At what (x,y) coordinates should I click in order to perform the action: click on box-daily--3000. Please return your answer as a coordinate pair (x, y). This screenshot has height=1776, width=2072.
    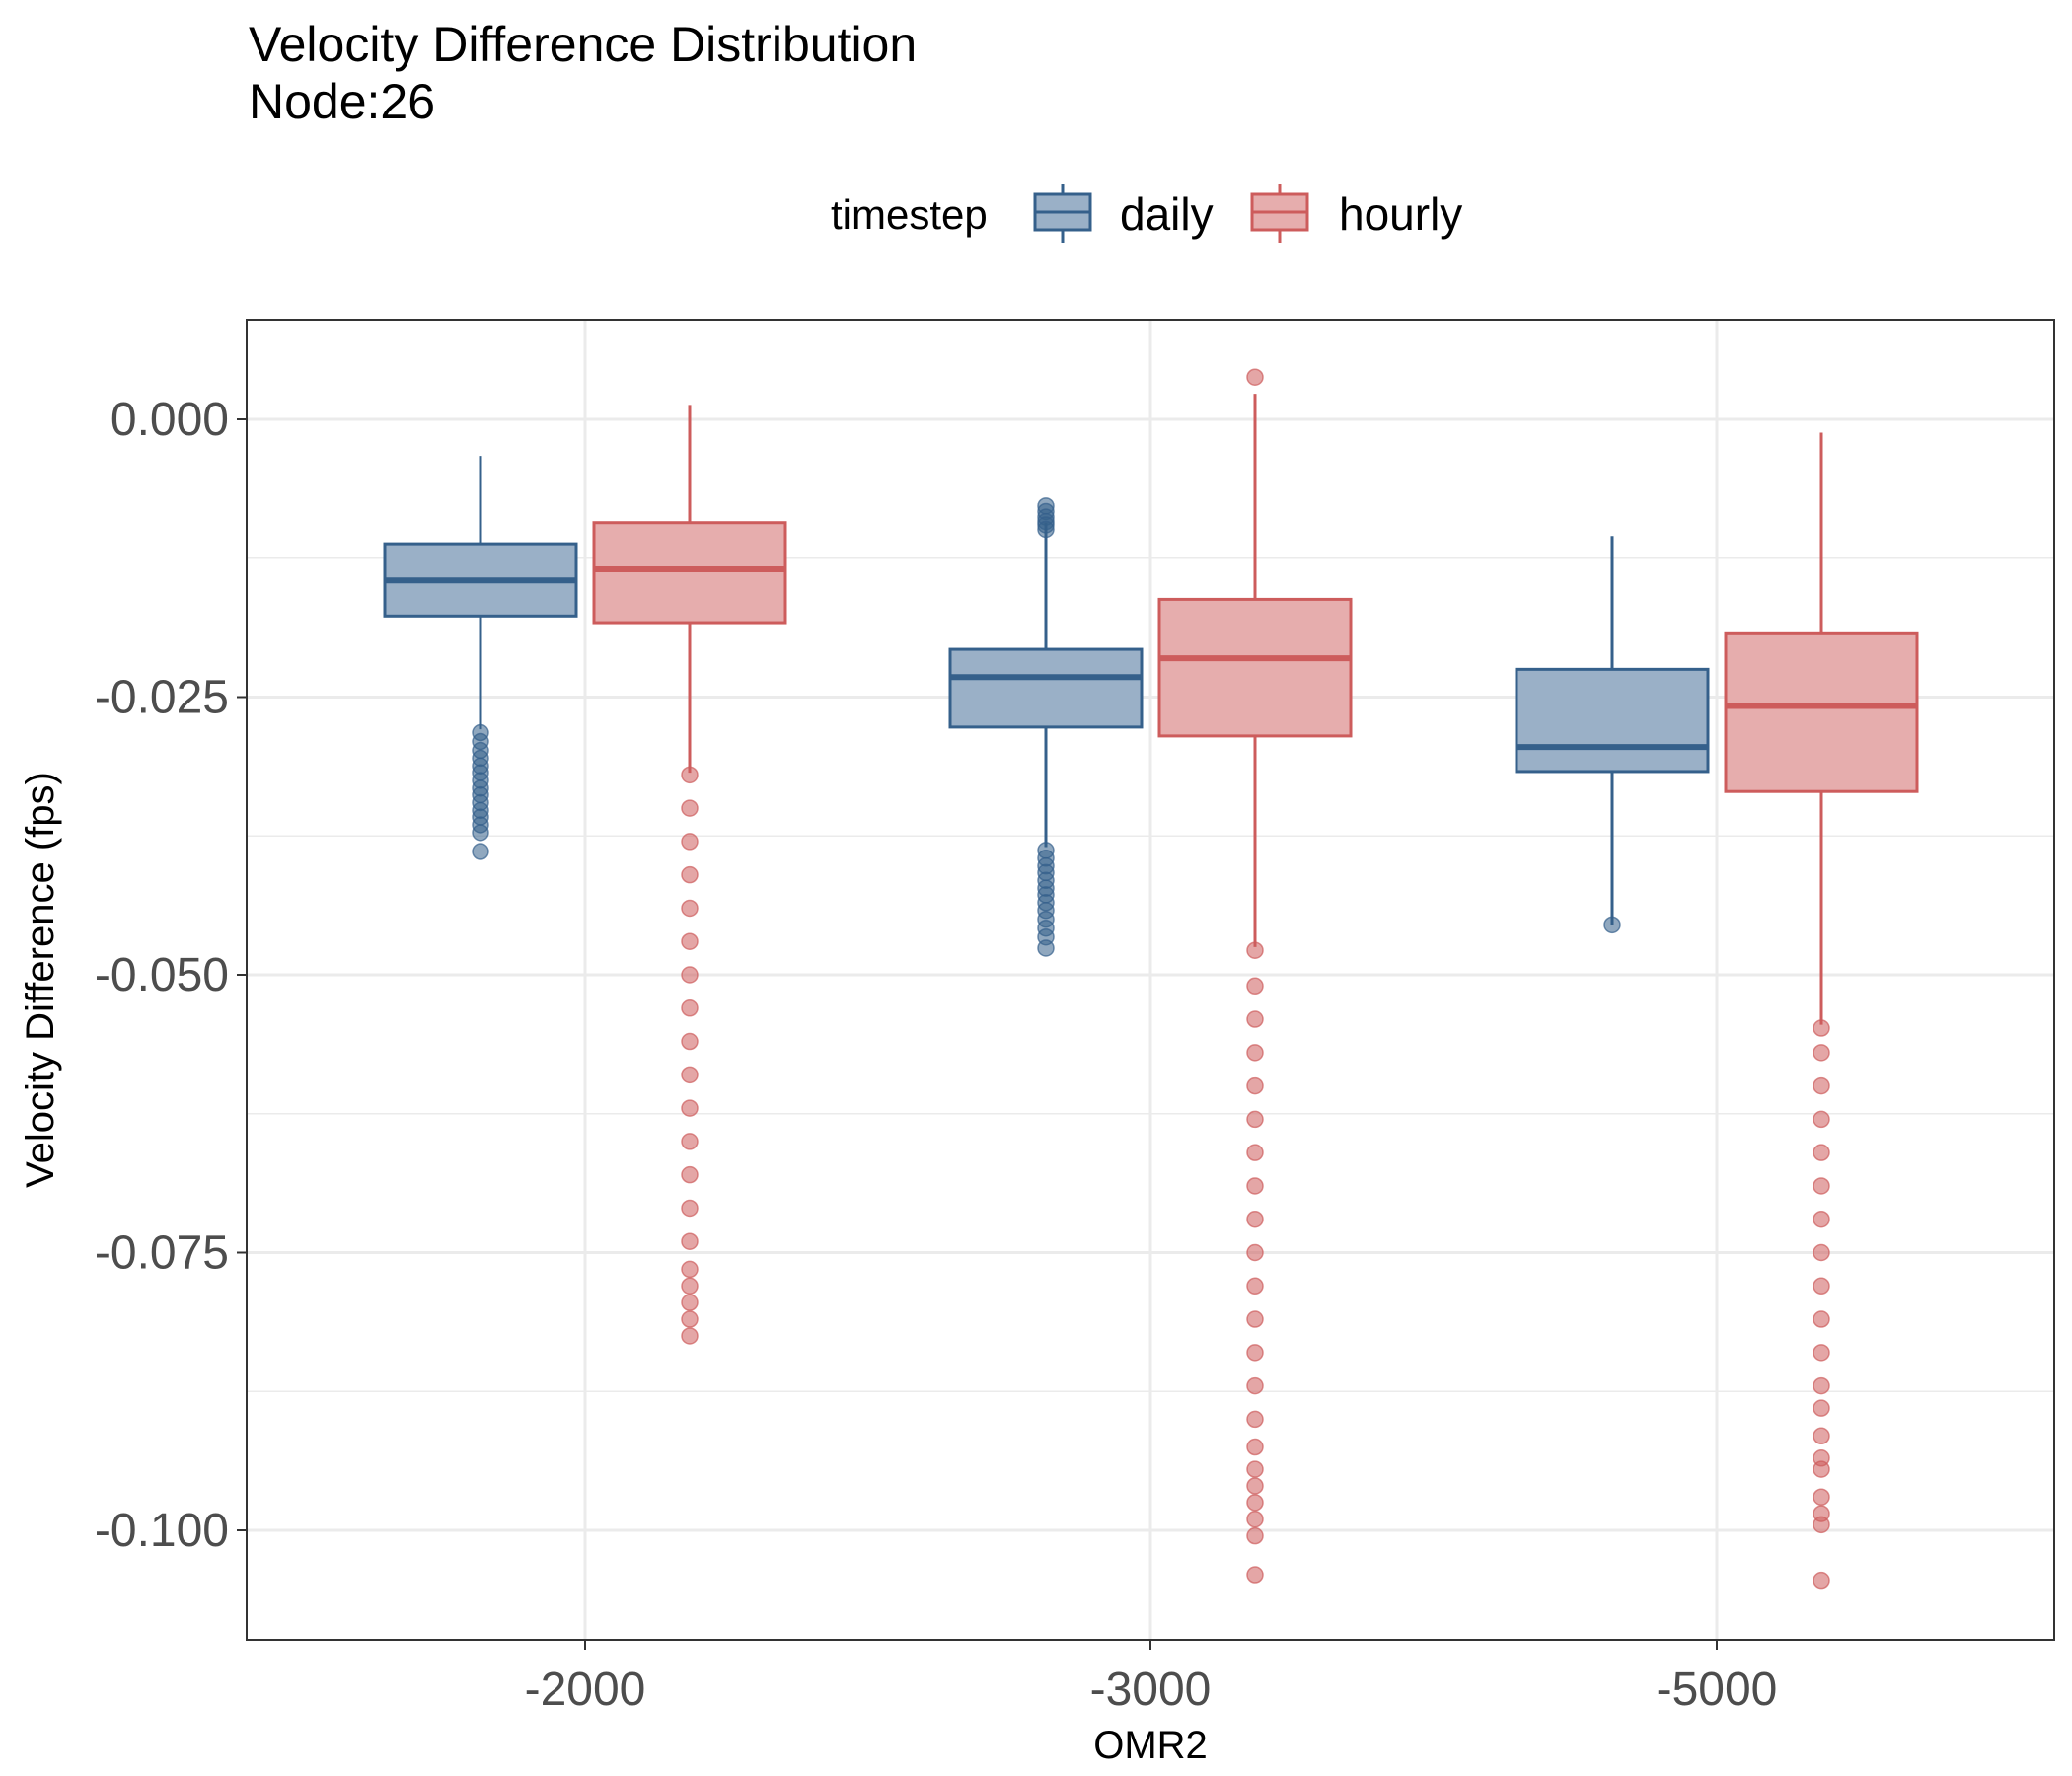
    Looking at the image, I should click on (1046, 727).